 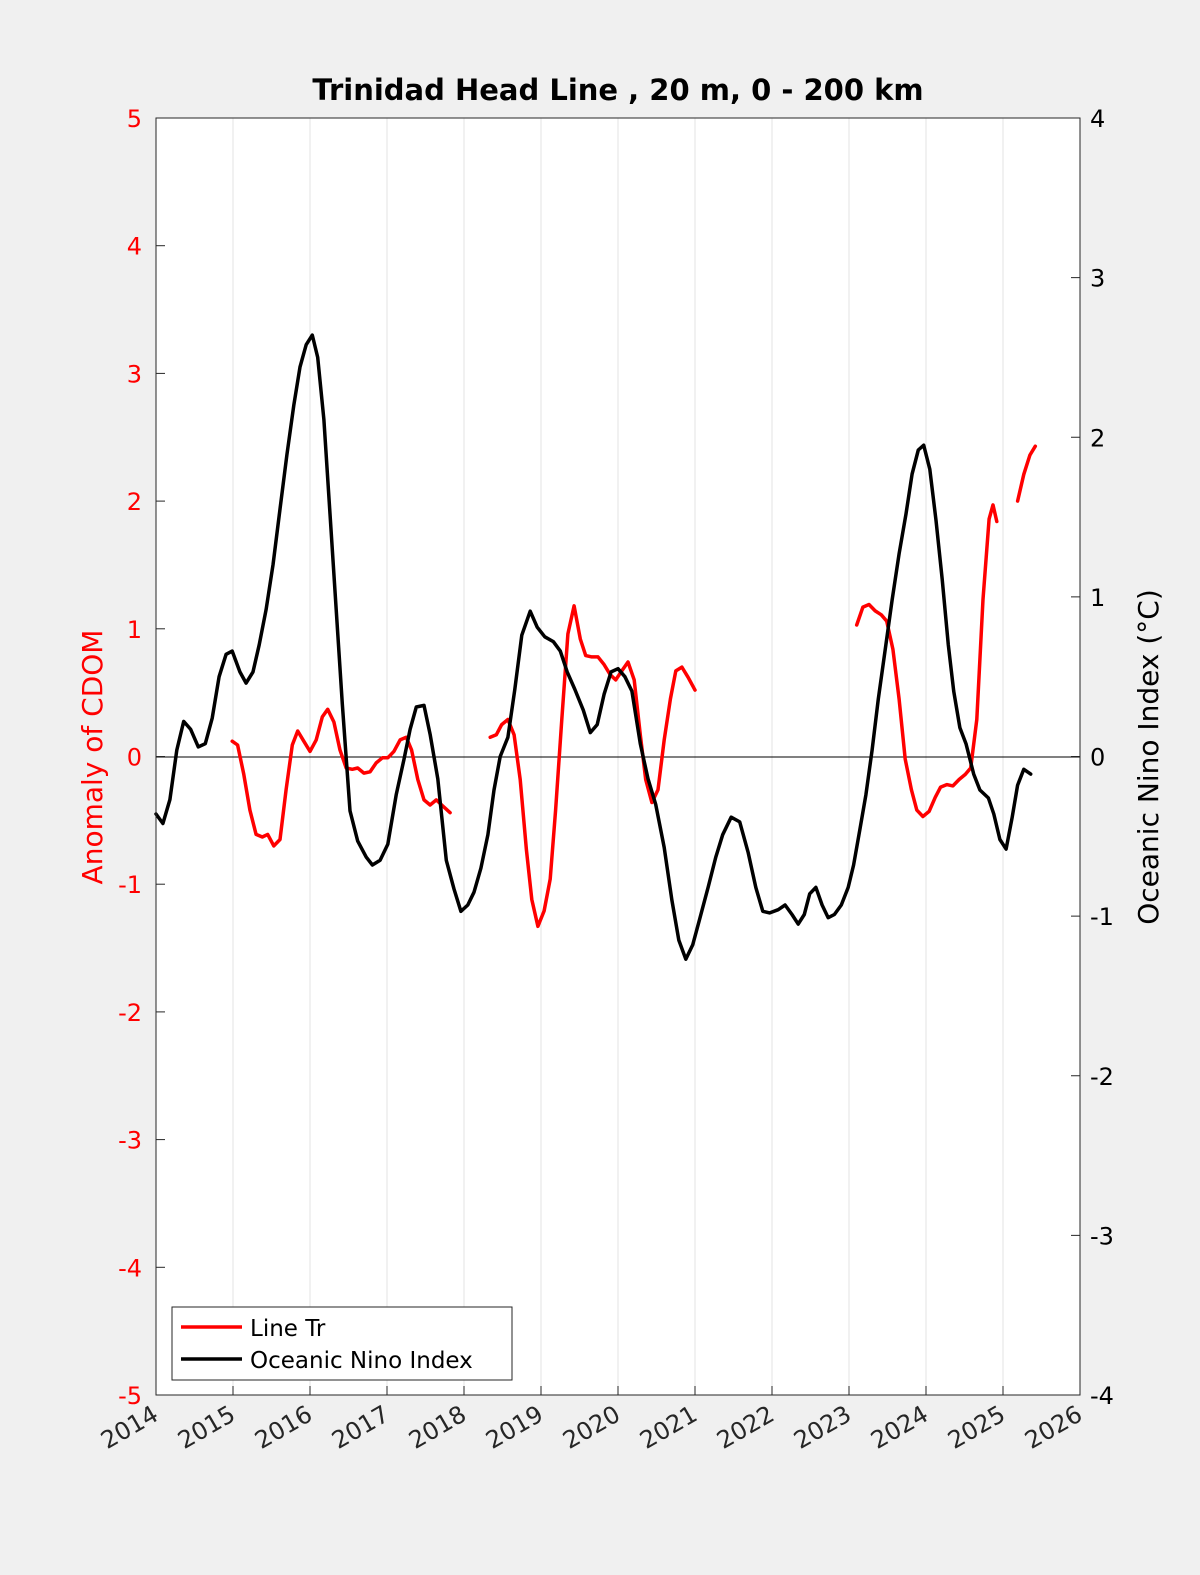 What do you see at coordinates (668, 1427) in the screenshot?
I see `x-tick-label: 2021` at bounding box center [668, 1427].